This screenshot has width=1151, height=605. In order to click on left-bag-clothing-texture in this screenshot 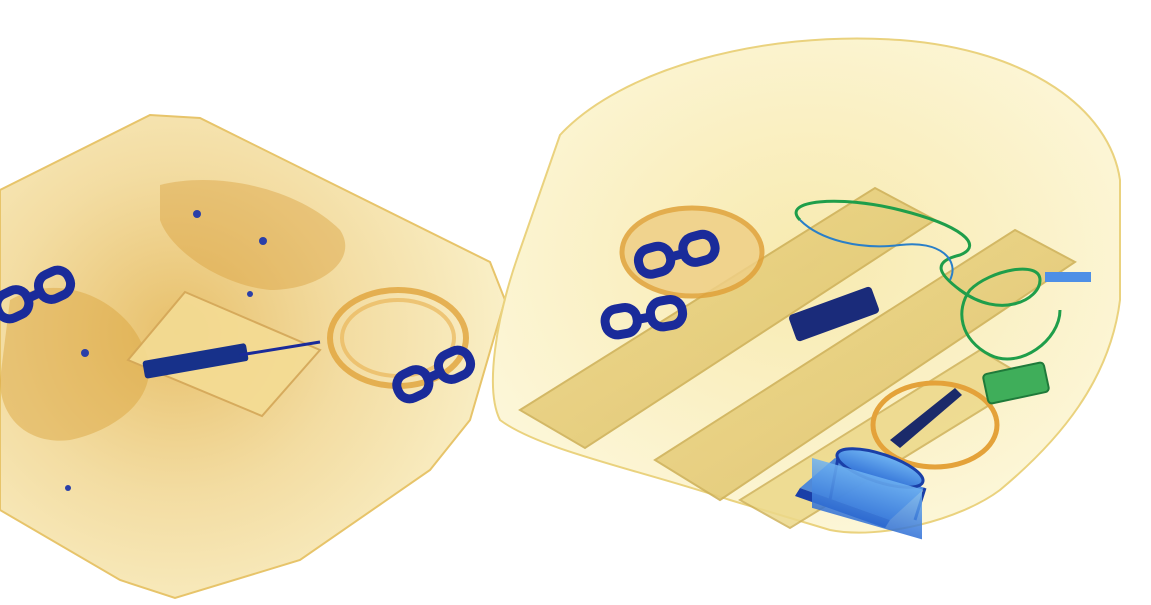, I will do `click(75, 364)`.